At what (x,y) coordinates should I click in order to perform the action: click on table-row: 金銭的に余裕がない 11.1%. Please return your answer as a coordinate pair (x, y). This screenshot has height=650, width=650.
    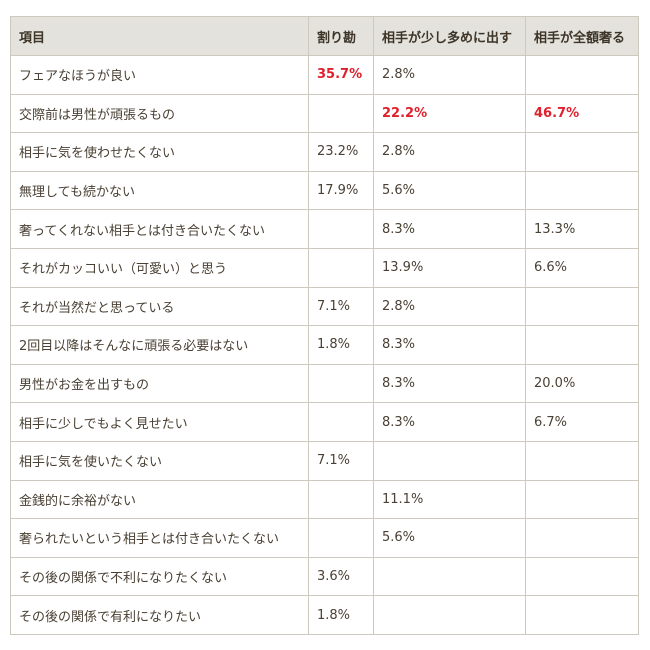
    Looking at the image, I should click on (324, 499).